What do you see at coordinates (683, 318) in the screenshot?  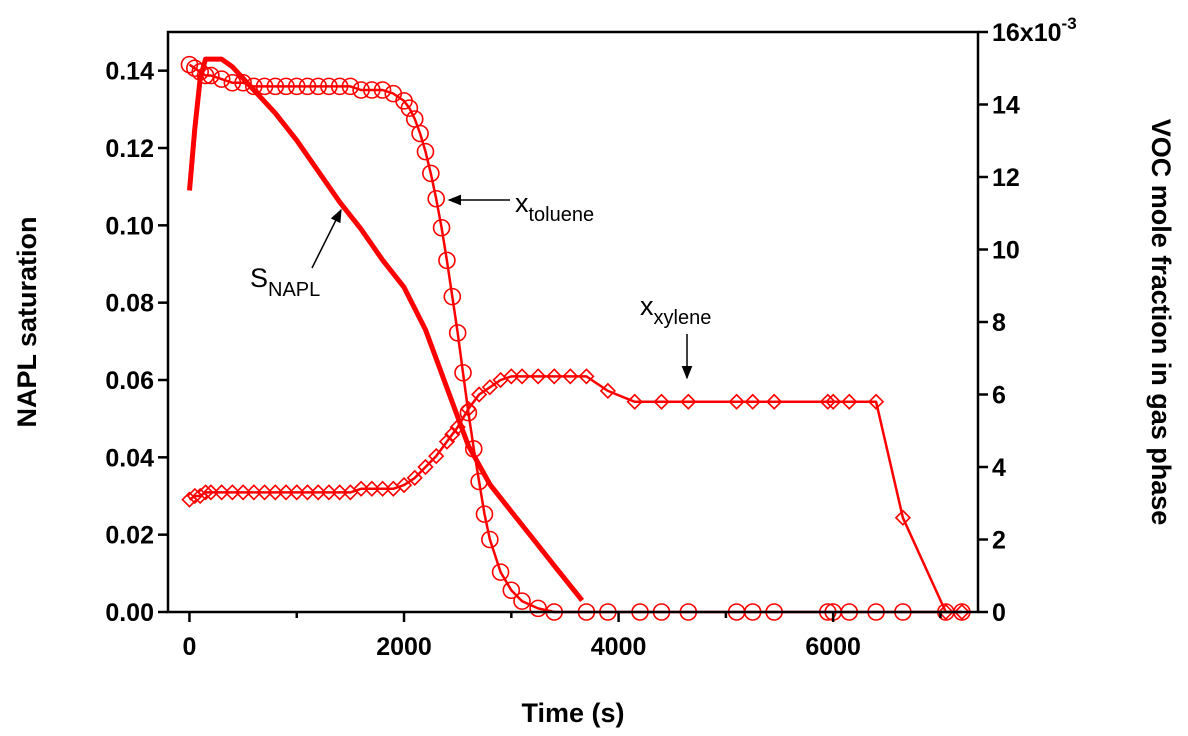 I see `series-label-sub: xylene` at bounding box center [683, 318].